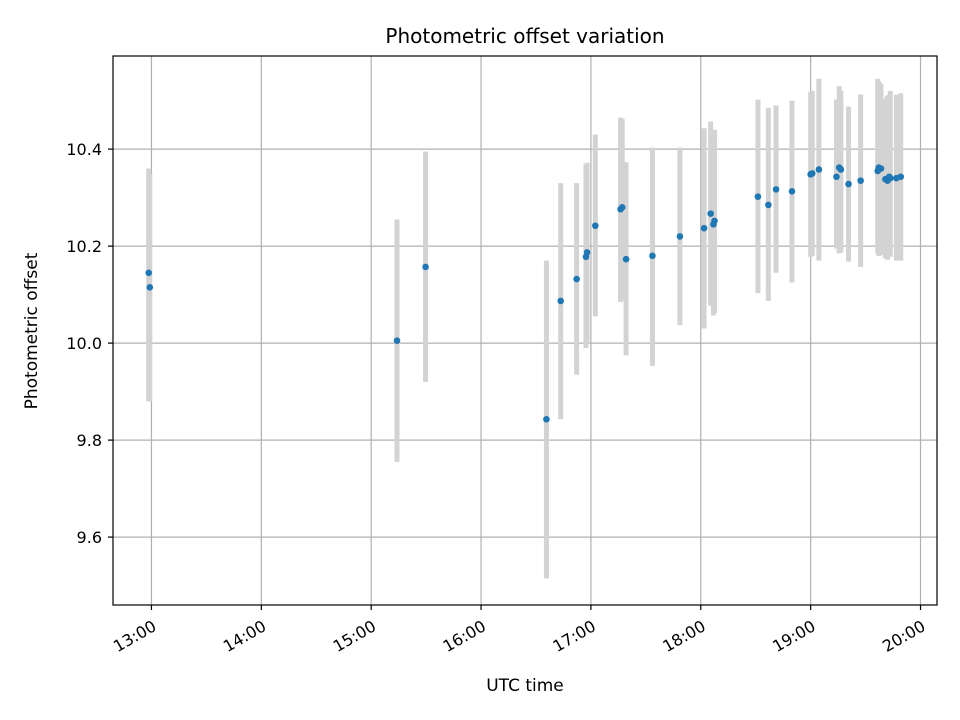  I want to click on chart-title: Photometric offset variation, so click(524, 36).